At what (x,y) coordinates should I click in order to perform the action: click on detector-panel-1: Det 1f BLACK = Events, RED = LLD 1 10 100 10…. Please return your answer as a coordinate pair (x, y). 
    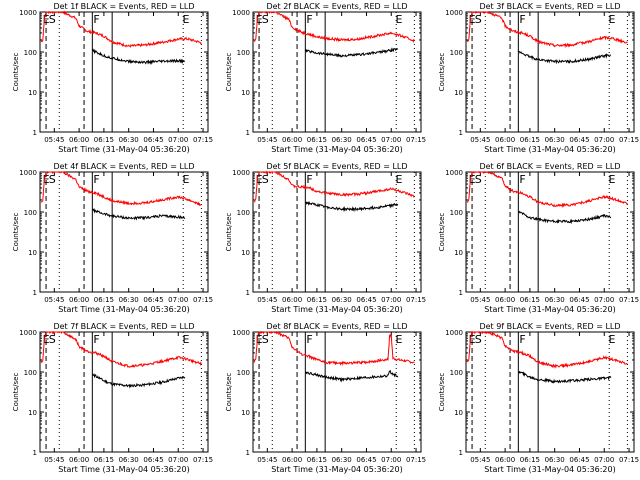
    Looking at the image, I should click on (112, 78).